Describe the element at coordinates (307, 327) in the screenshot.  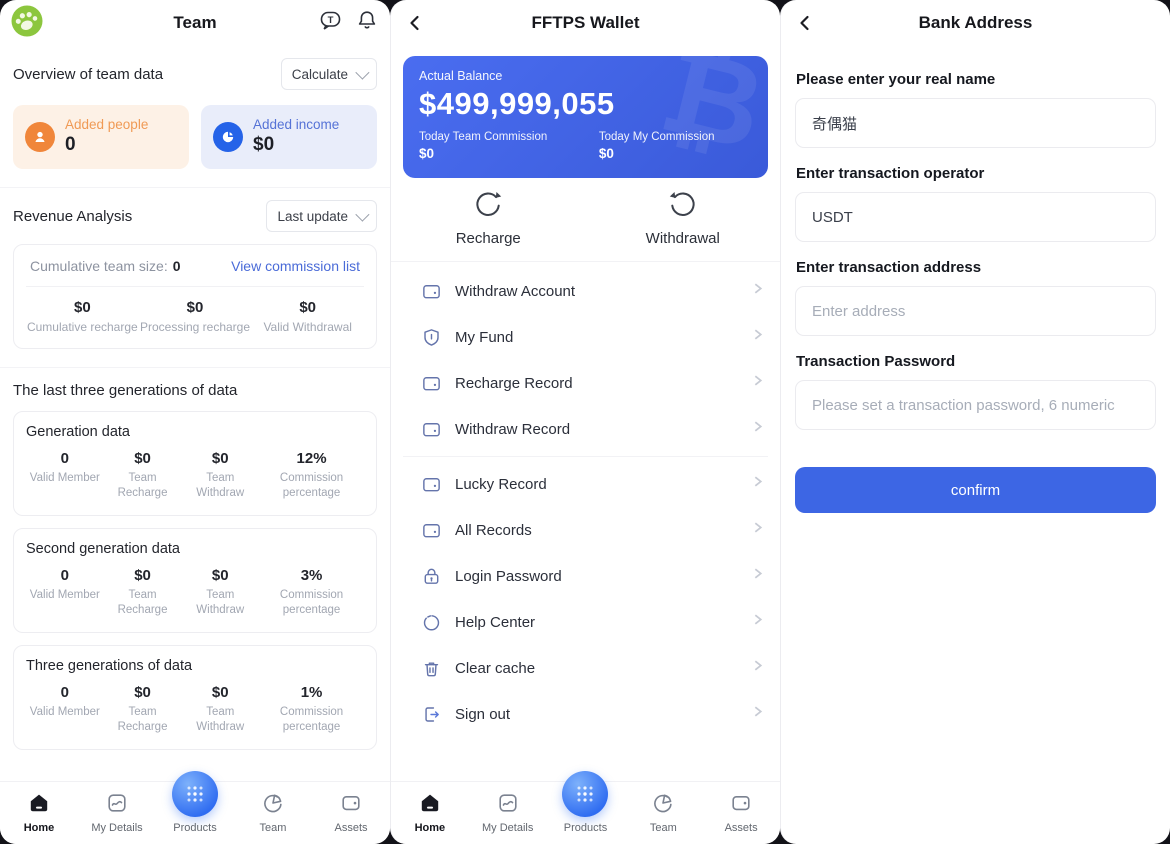
I see `stat-label: Valid Withdrawal` at that location.